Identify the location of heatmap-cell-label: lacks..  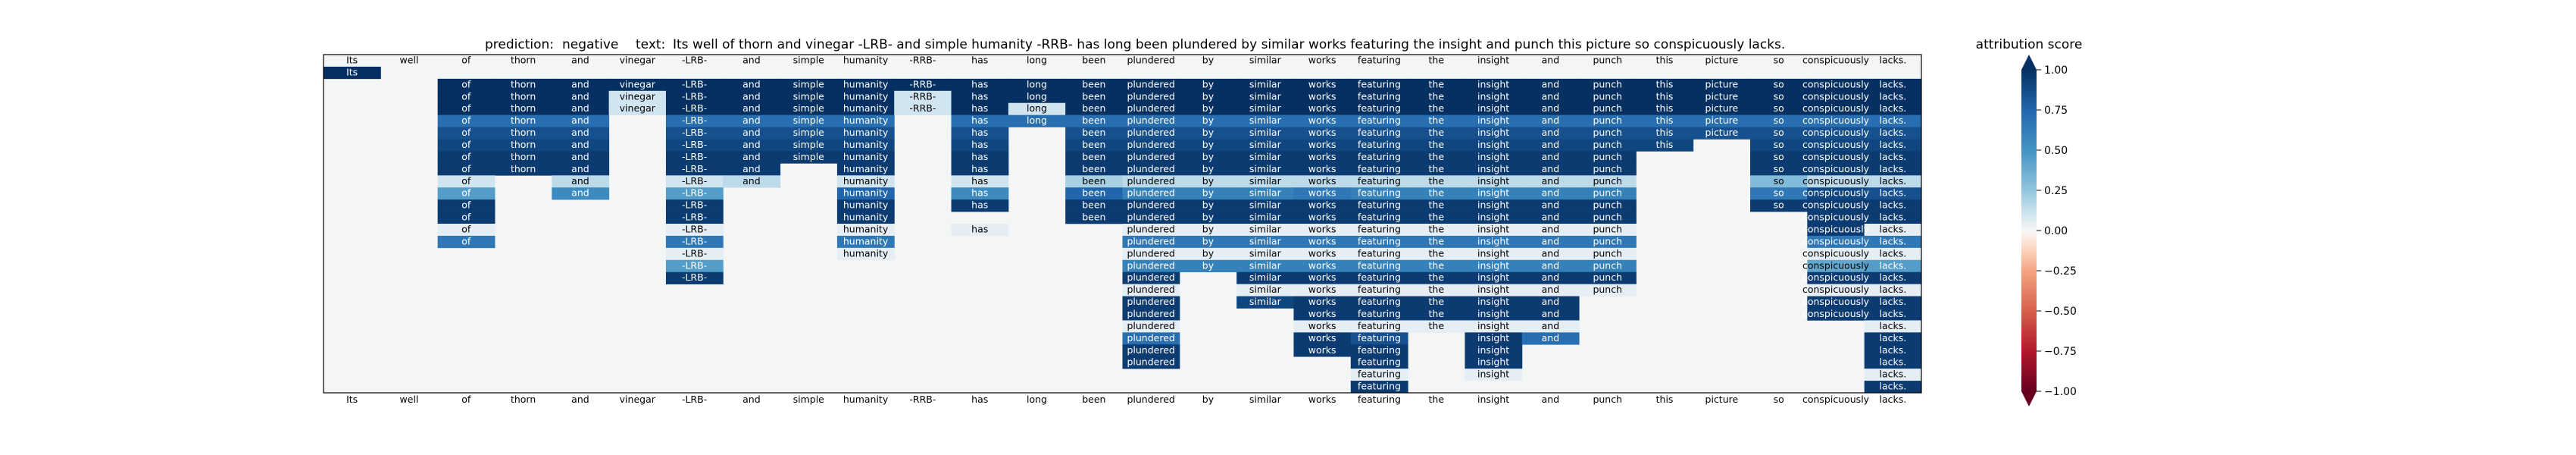
(1892, 265).